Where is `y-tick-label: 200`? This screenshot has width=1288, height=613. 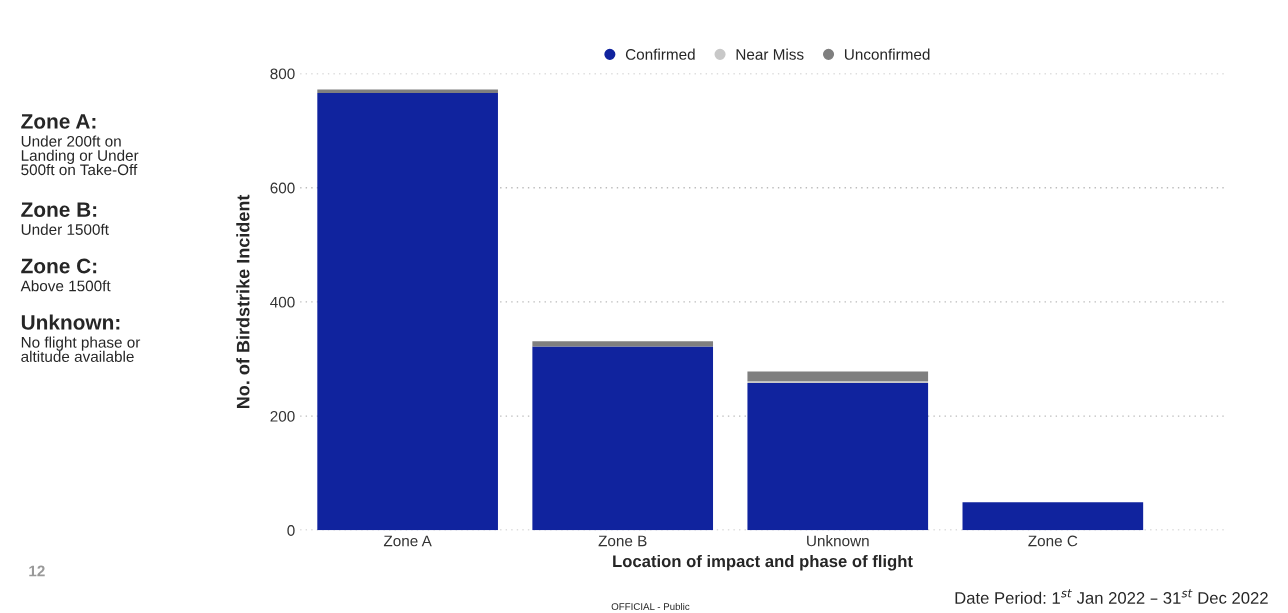
y-tick-label: 200 is located at coordinates (282, 416).